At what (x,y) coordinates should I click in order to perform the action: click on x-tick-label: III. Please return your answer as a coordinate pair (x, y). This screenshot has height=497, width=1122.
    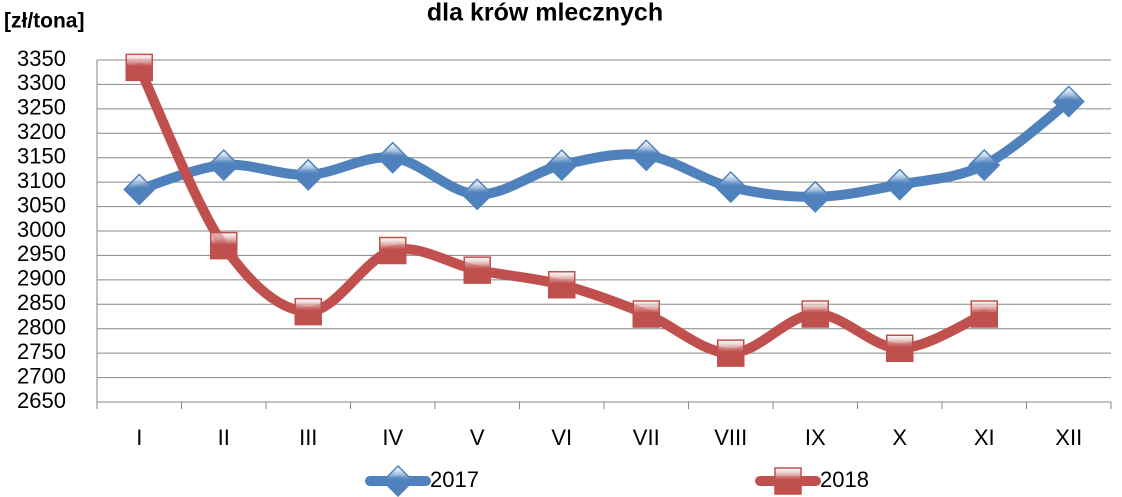
    Looking at the image, I should click on (308, 437).